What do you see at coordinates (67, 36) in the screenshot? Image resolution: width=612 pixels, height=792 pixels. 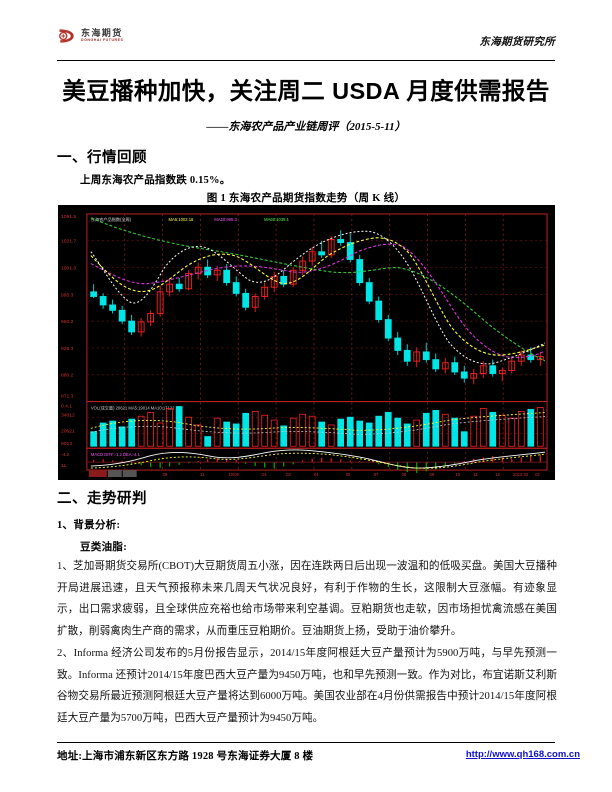 I see `donghai-logo-icon` at bounding box center [67, 36].